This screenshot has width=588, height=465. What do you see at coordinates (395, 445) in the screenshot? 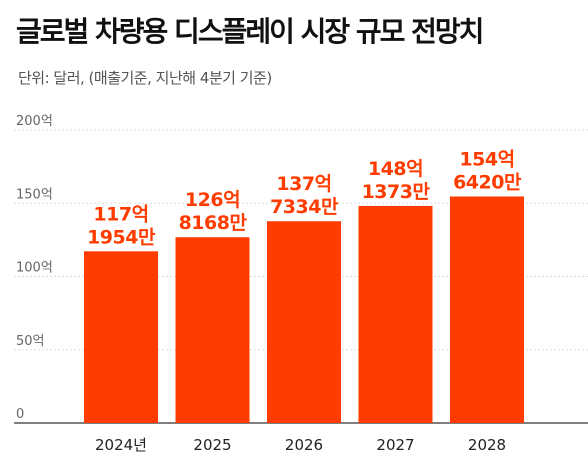
I see `x-tick-label: 2027` at bounding box center [395, 445].